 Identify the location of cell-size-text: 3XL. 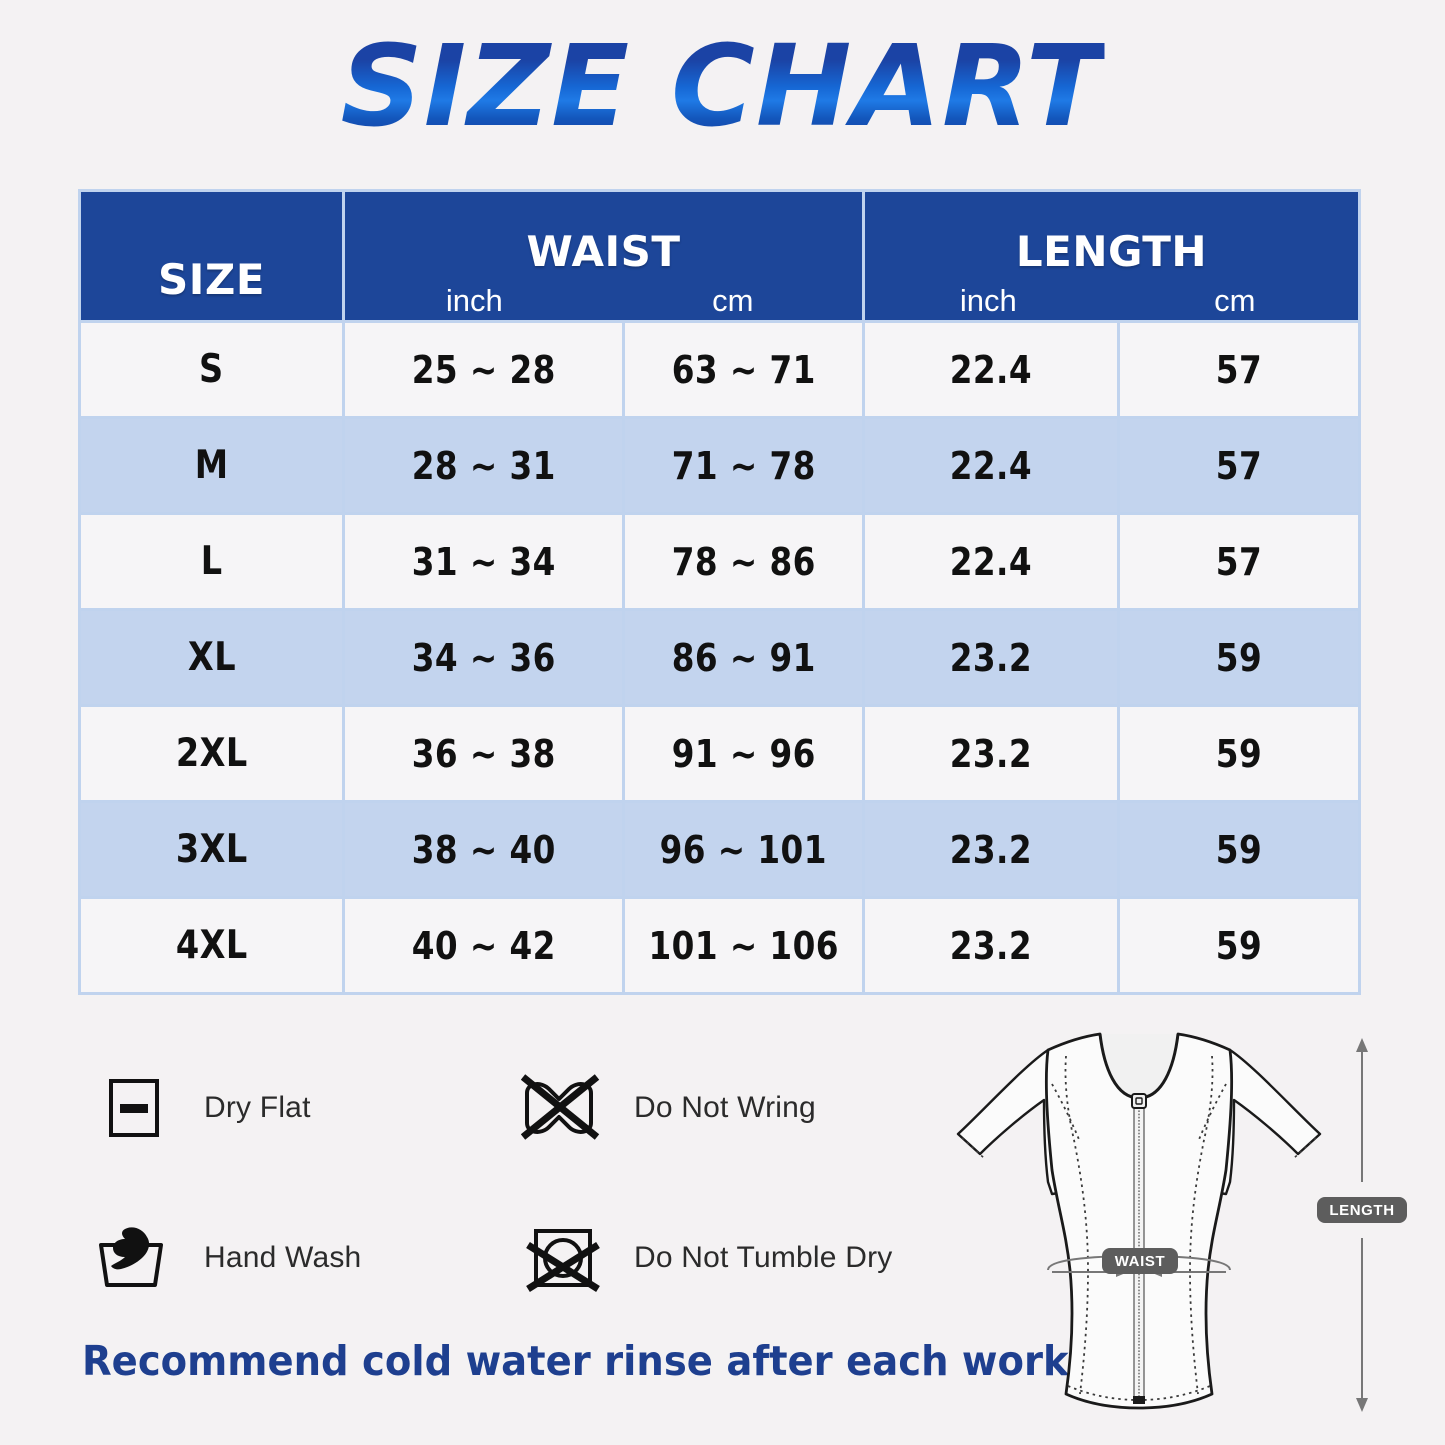
(211, 849).